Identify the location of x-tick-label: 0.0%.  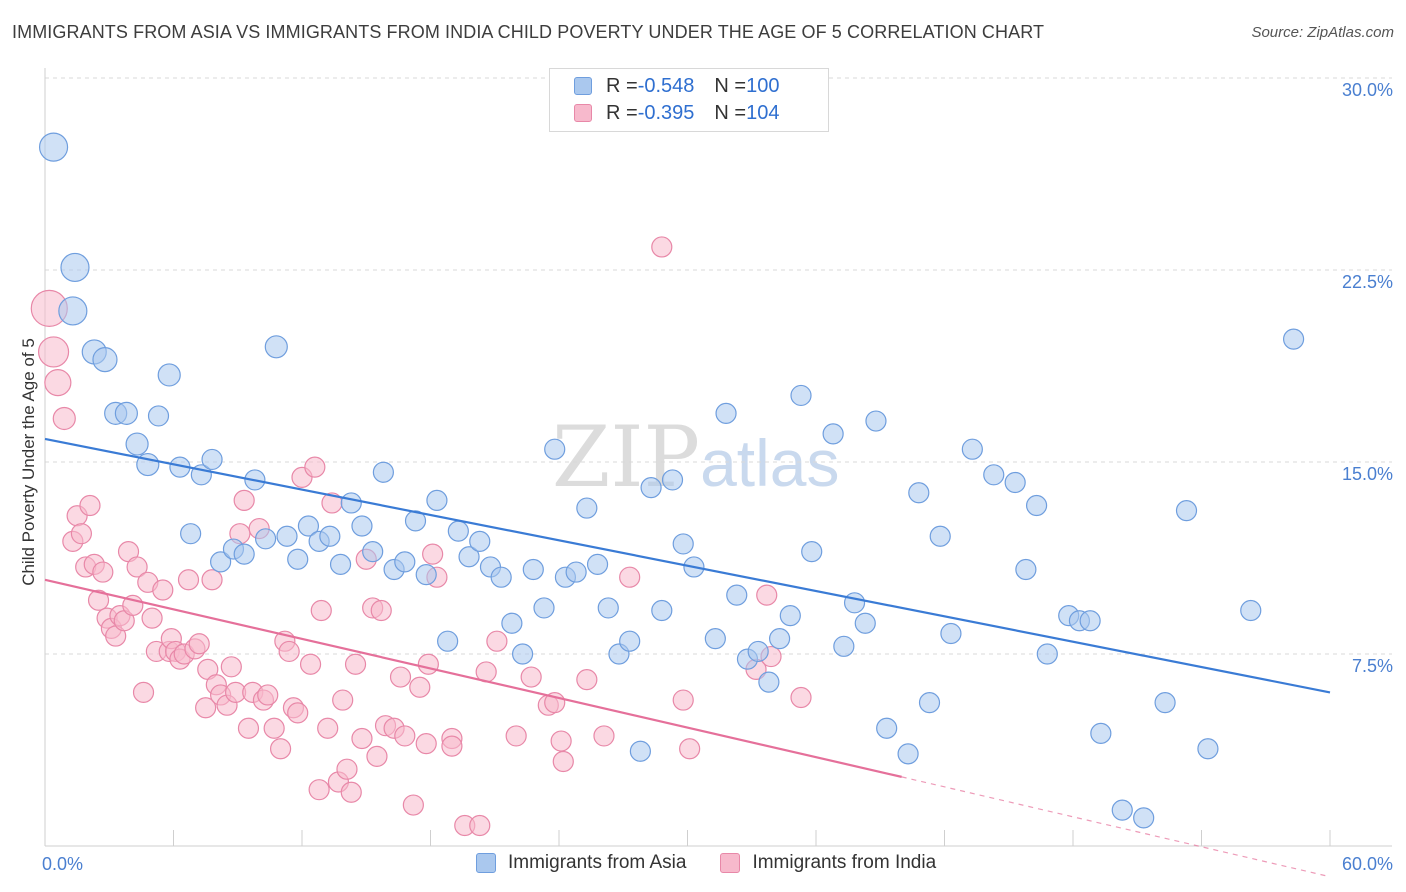
(62, 864).